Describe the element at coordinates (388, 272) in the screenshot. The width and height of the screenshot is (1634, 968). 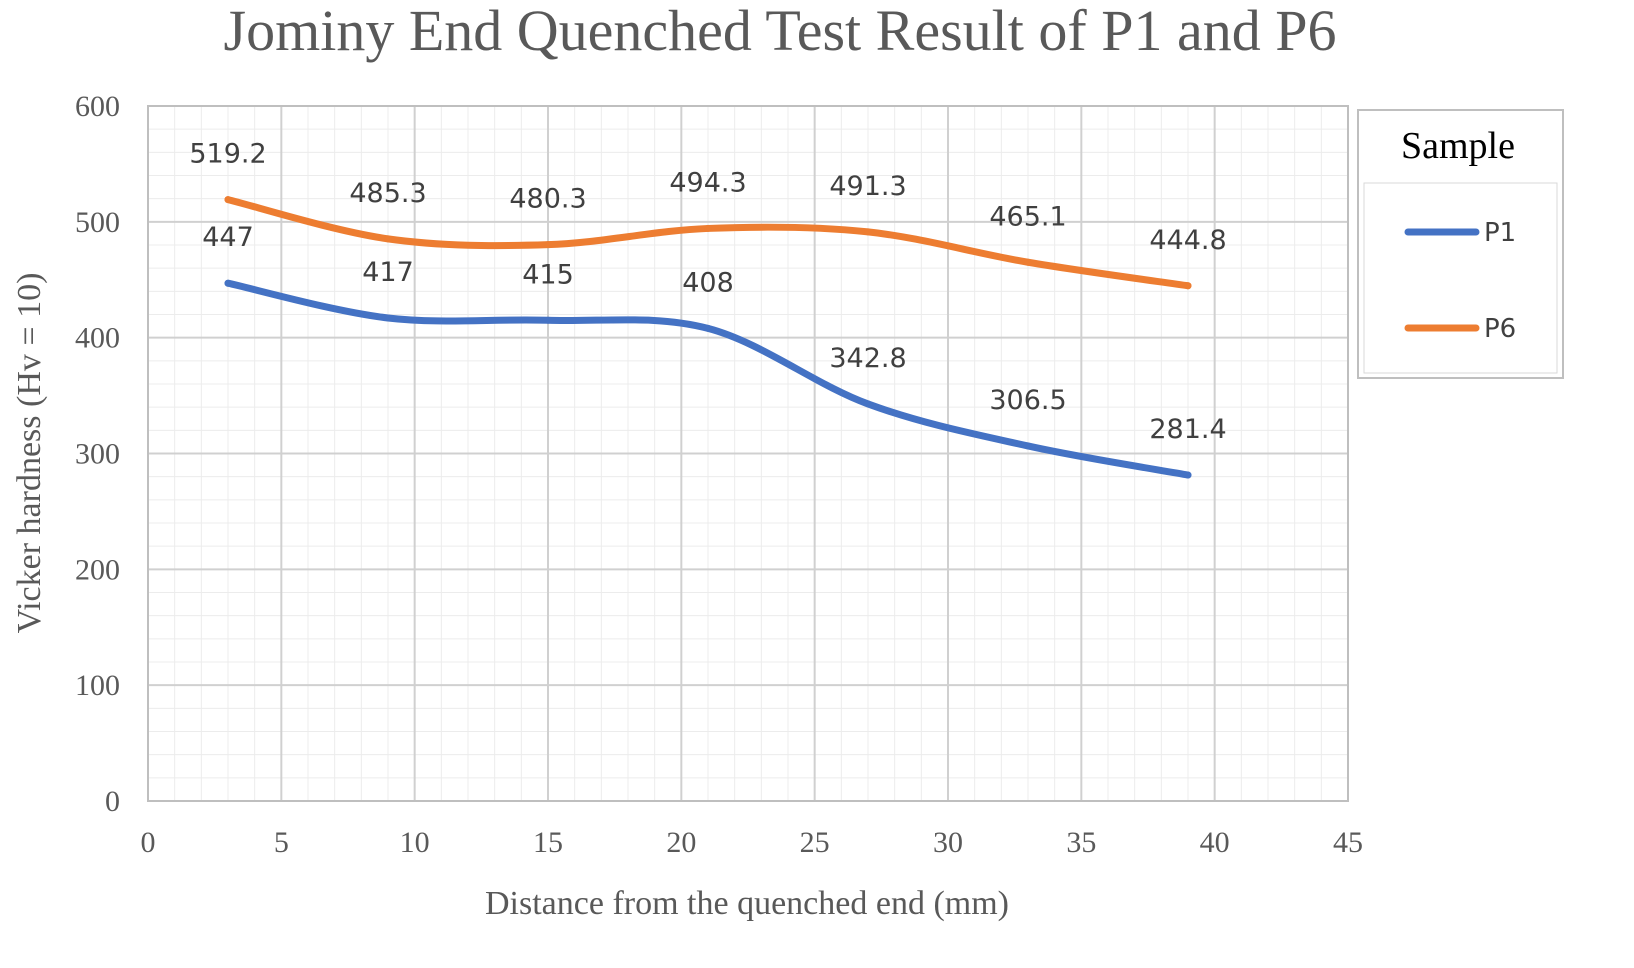
I see `data-label-p1: 417` at that location.